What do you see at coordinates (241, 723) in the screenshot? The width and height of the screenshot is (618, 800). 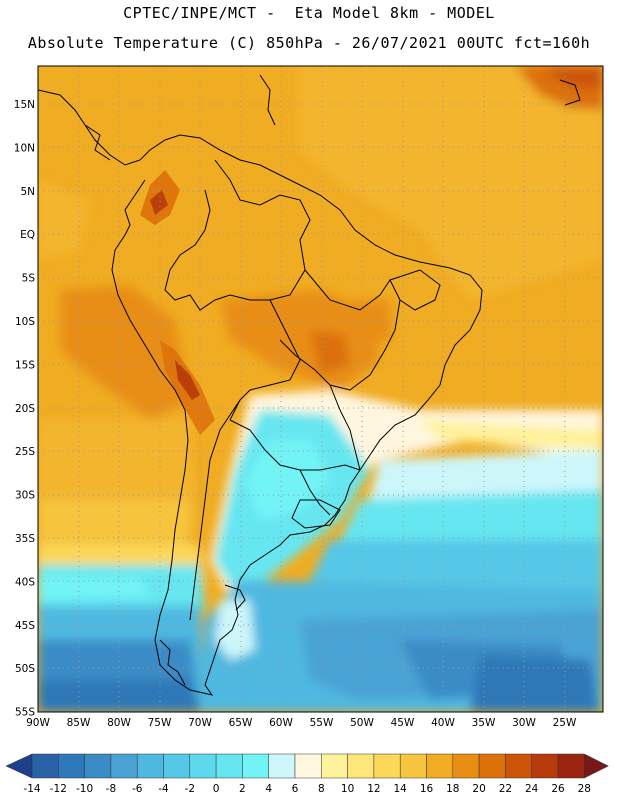 I see `lon-label: 65W` at bounding box center [241, 723].